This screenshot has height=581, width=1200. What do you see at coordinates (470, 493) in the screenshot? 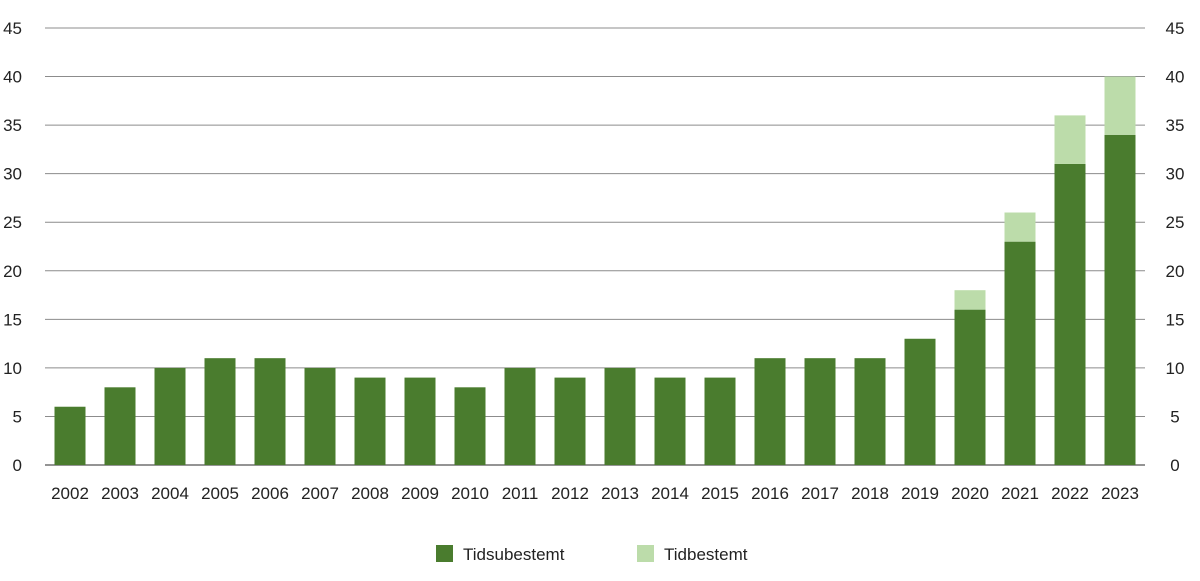
I see `x-tick-label: 2010` at bounding box center [470, 493].